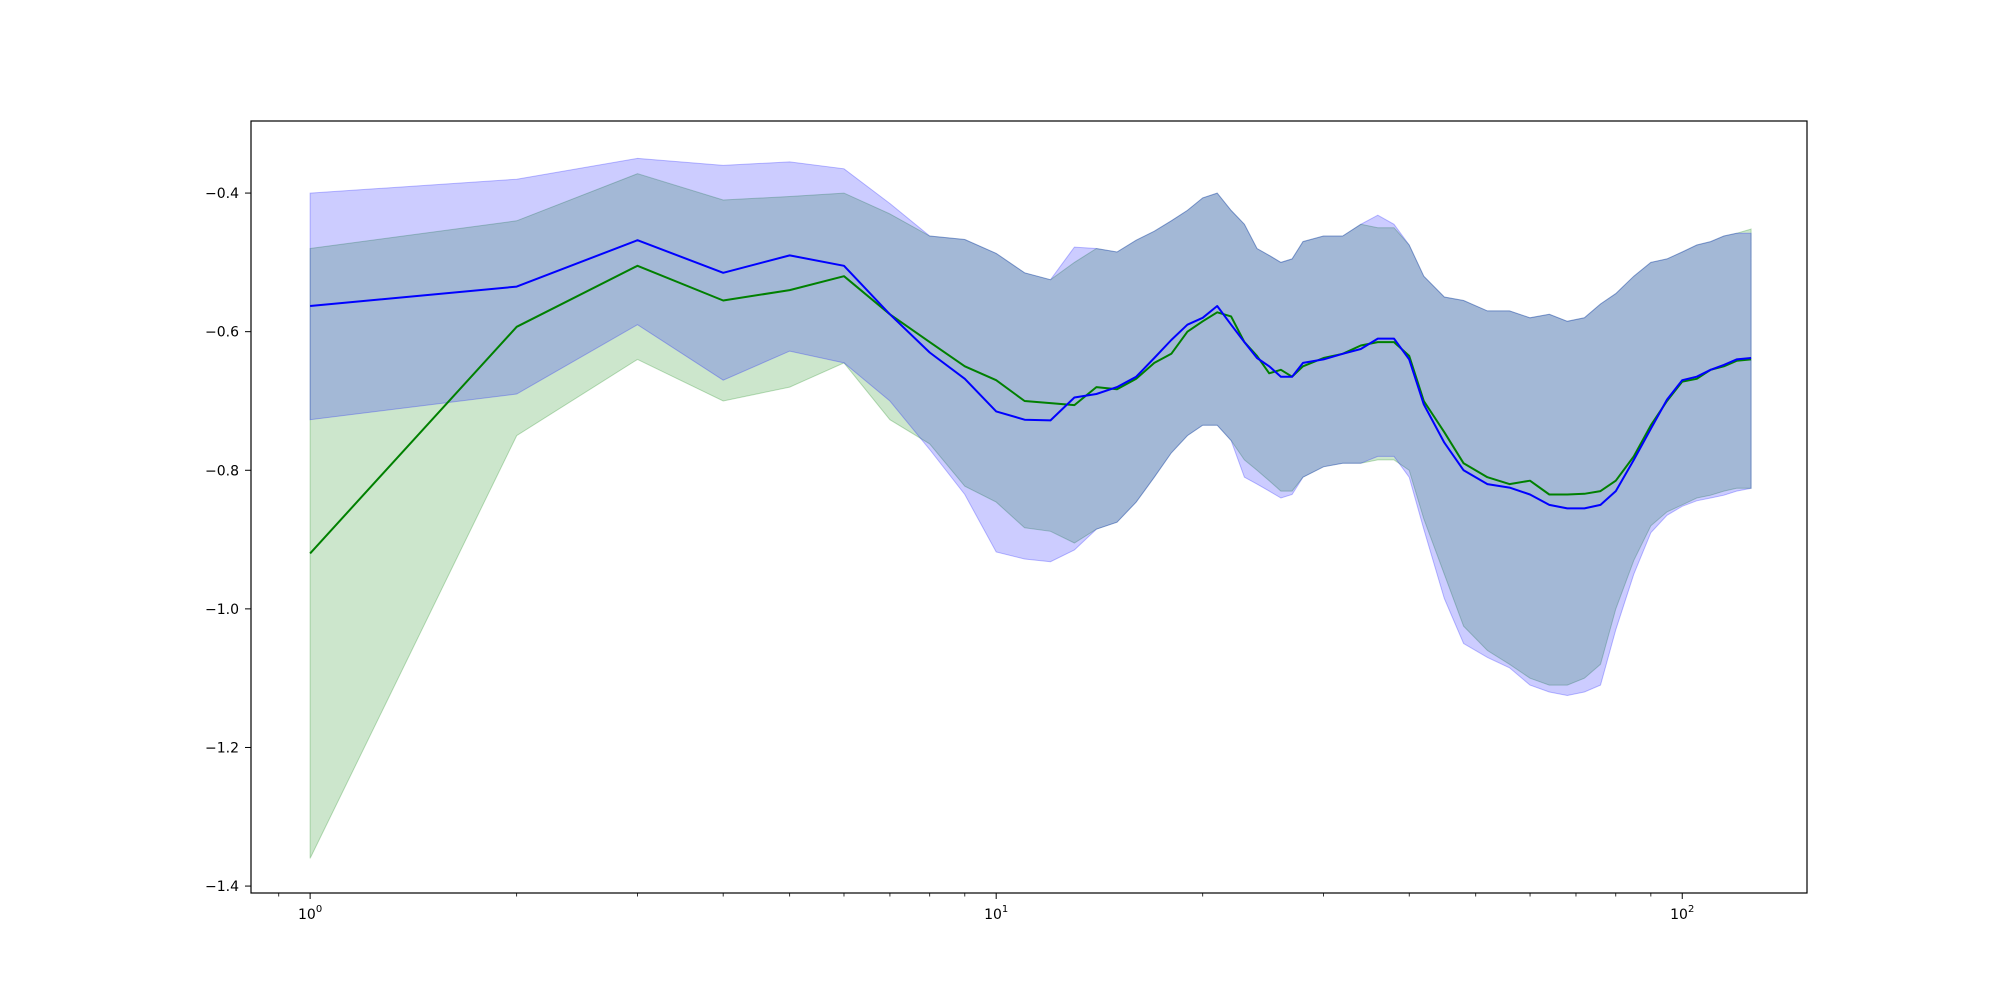 The image size is (2000, 1000). What do you see at coordinates (222, 194) in the screenshot?
I see `y-tick-label: −0.4` at bounding box center [222, 194].